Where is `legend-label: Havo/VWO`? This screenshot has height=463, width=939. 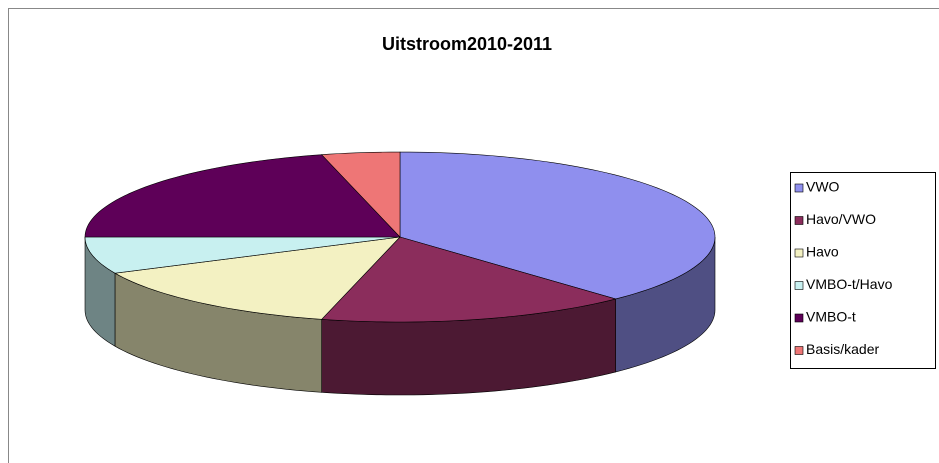 legend-label: Havo/VWO is located at coordinates (841, 219).